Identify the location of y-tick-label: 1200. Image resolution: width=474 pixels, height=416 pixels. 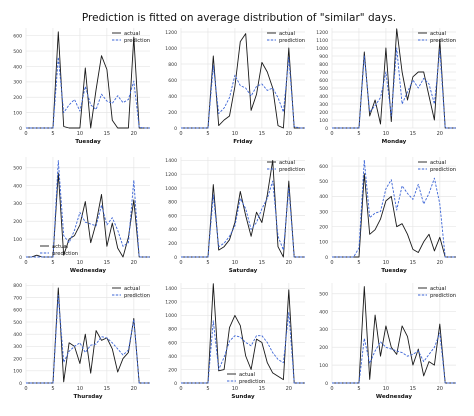
(171, 175).